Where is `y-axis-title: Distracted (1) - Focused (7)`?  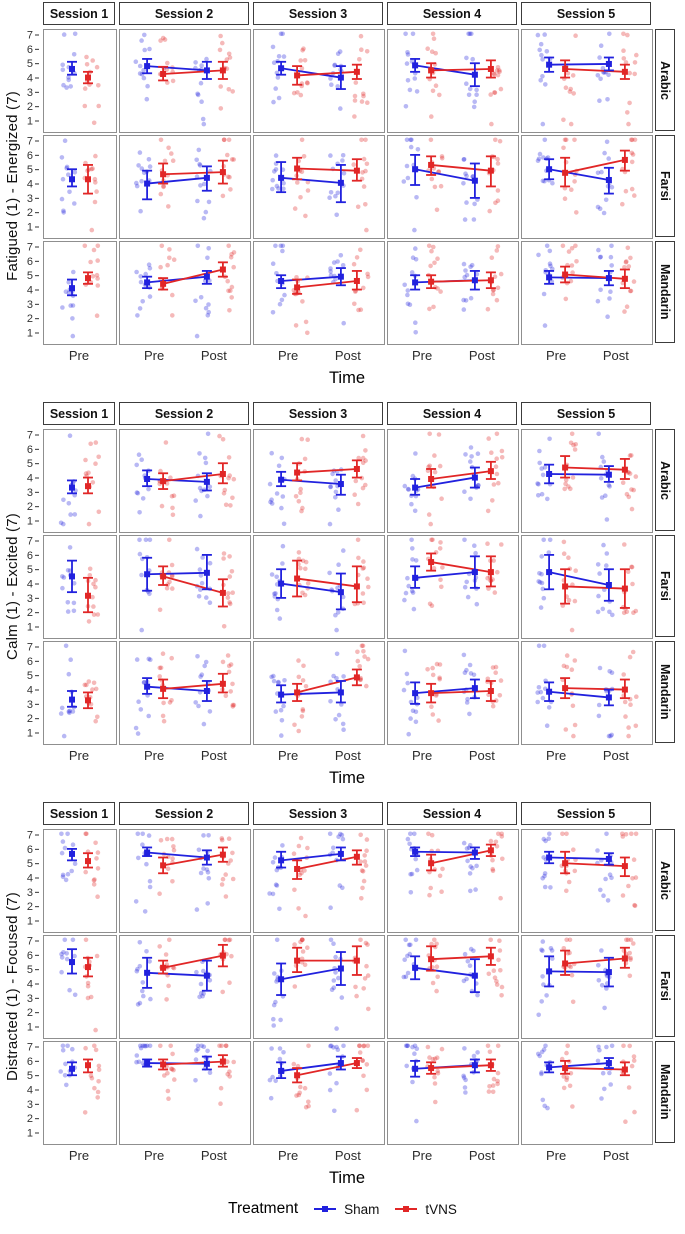
y-axis-title: Distracted (1) - Focused (7) is located at coordinates (12, 986).